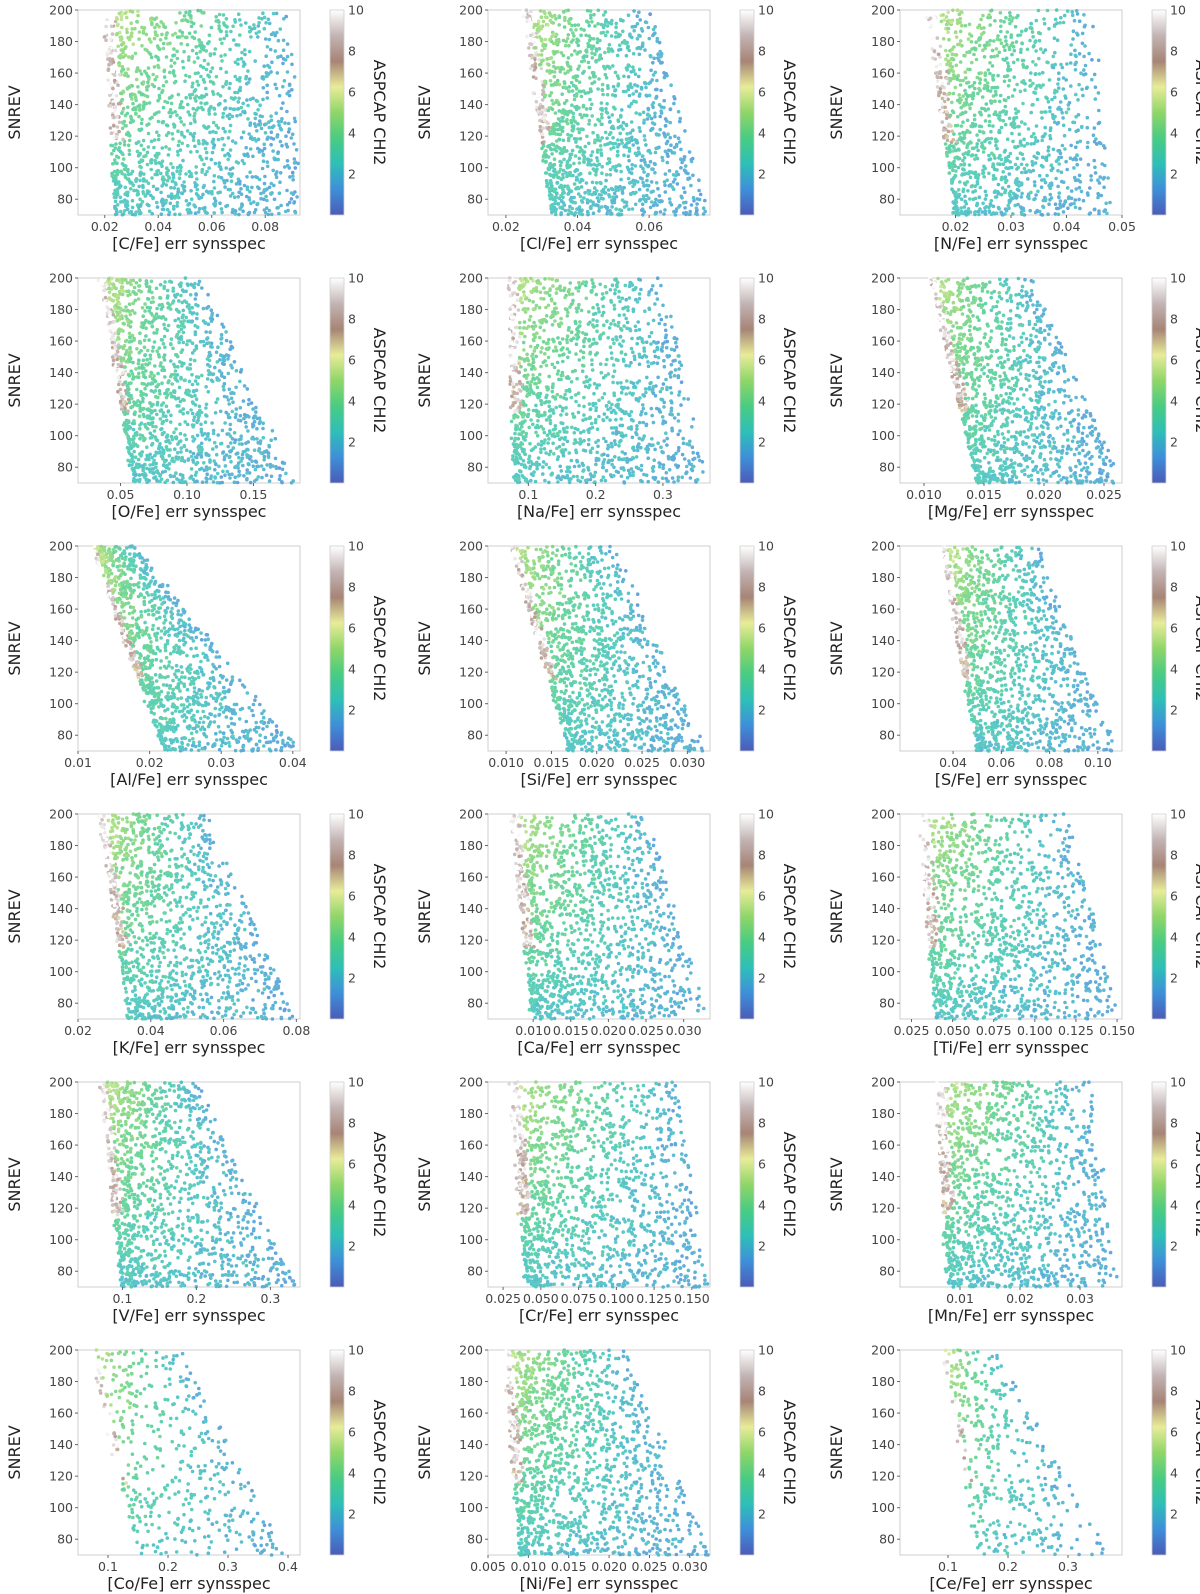  I want to click on y-tick-label: 140, so click(471, 104).